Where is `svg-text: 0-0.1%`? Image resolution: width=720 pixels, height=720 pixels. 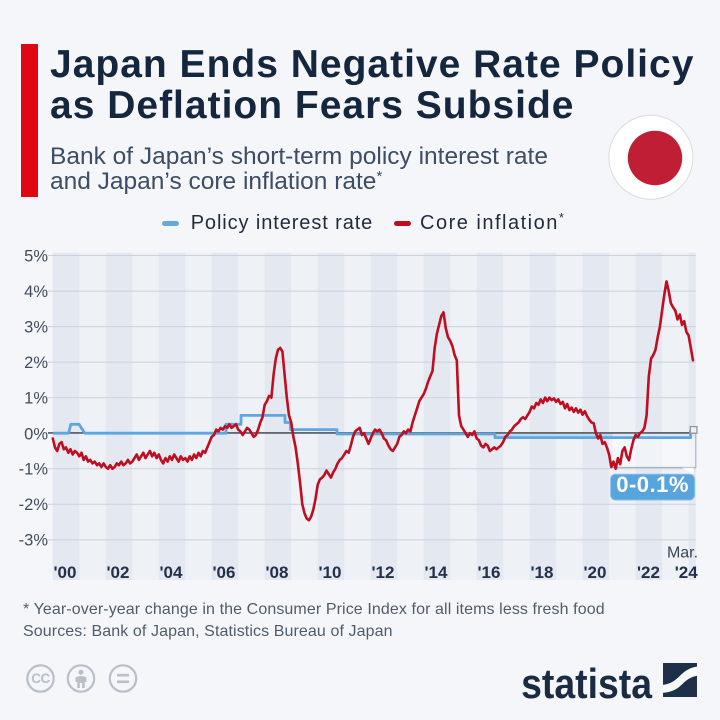
svg-text: 0-0.1% is located at coordinates (652, 484).